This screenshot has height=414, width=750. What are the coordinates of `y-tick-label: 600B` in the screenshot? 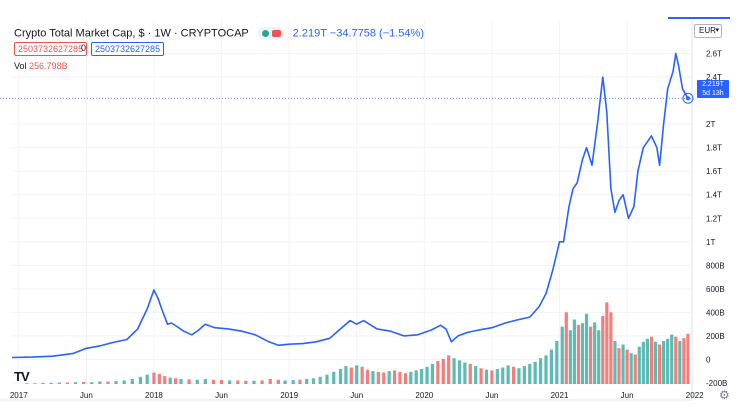 It's located at (715, 289).